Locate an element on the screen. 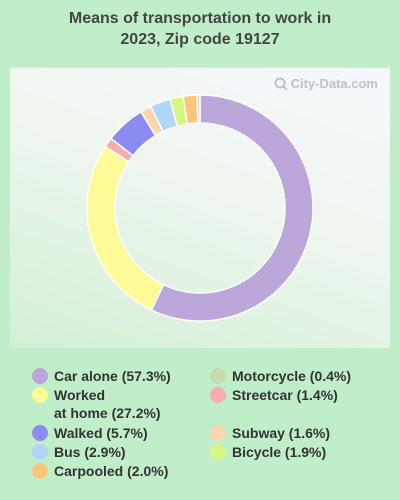 Image resolution: width=400 pixels, height=500 pixels. legend-item-bus: Bus (2.9%) is located at coordinates (79, 452).